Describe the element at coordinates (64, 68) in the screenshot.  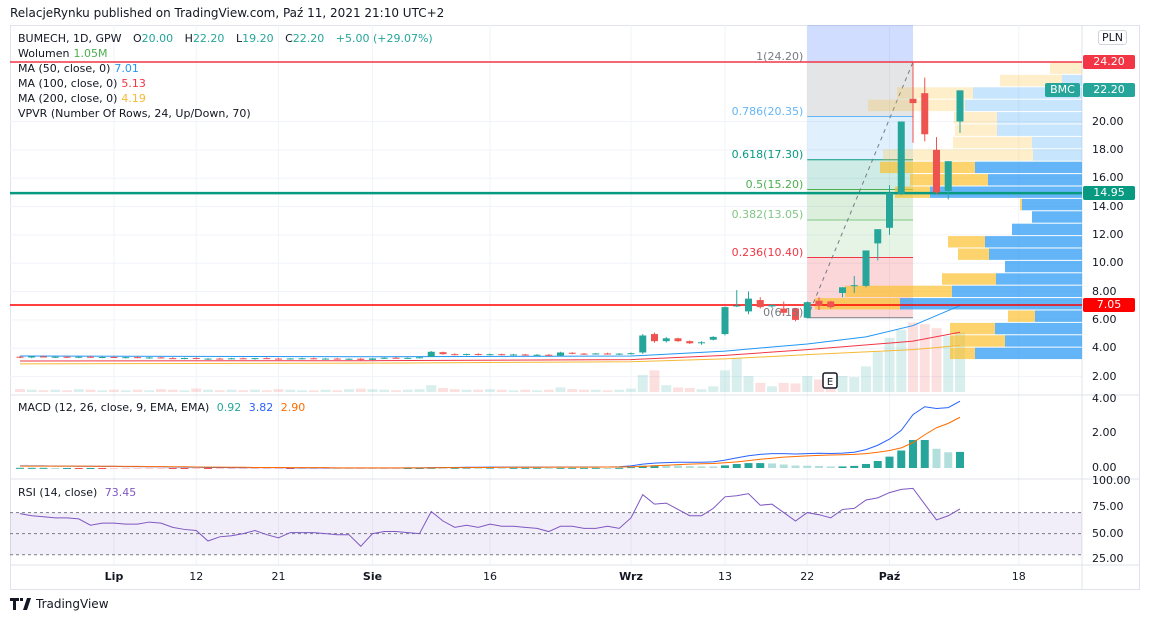
I see `ma50-label: MA (50, close, 0)` at that location.